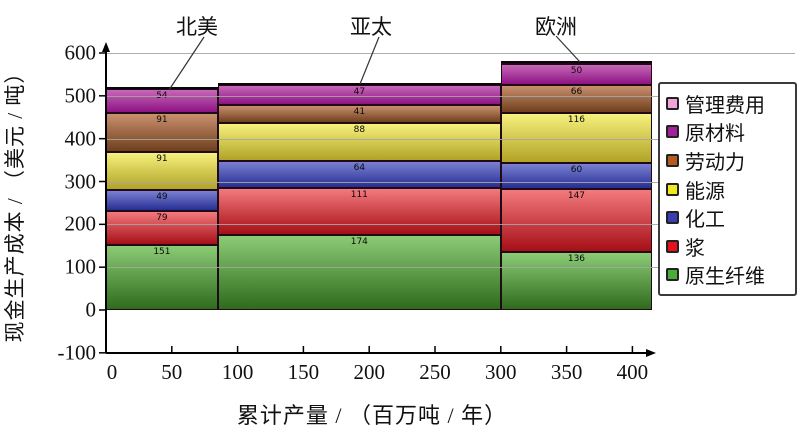 The width and height of the screenshot is (800, 432). Describe the element at coordinates (80, 266) in the screenshot. I see `y-tick-label: 100` at that location.